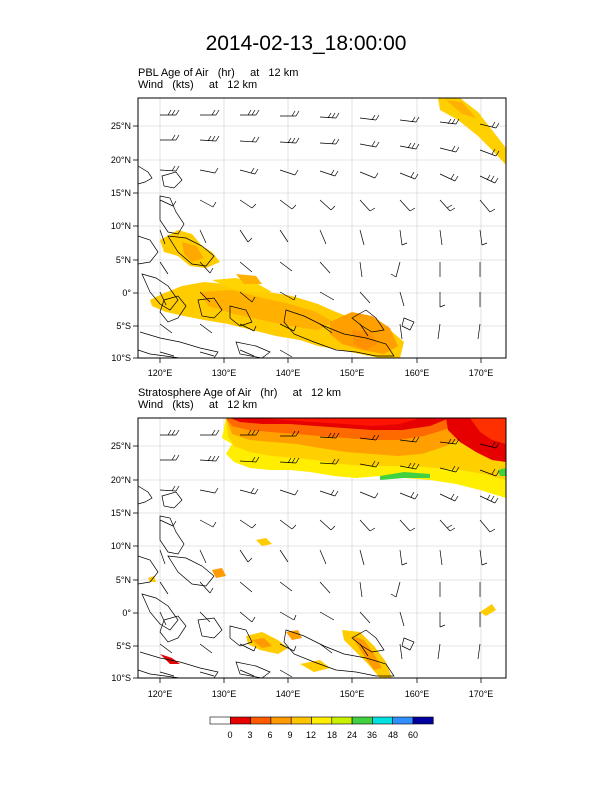 This screenshot has width=612, height=792. Describe the element at coordinates (249, 735) in the screenshot. I see `colorbar-label: 3` at that location.